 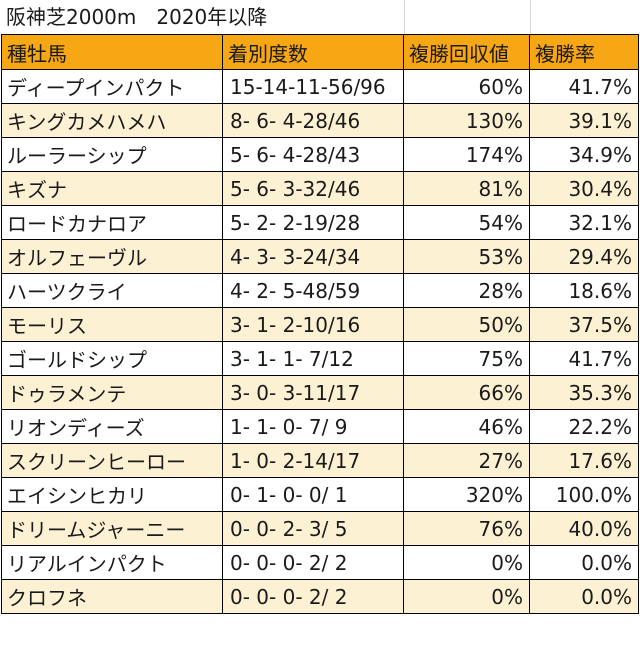 I want to click on table-row: ドリームジャーニー 0- 0- 2- 3/ 5 76% 40.0%, so click(x=320, y=528).